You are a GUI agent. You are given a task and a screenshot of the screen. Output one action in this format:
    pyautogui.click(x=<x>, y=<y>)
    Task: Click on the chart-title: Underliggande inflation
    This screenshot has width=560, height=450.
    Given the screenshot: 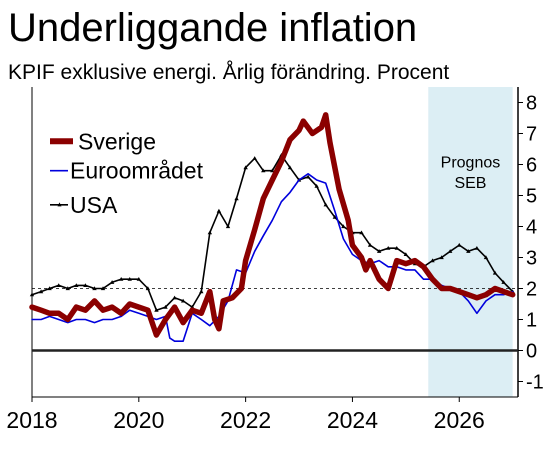 What is the action you would take?
    pyautogui.click(x=213, y=28)
    